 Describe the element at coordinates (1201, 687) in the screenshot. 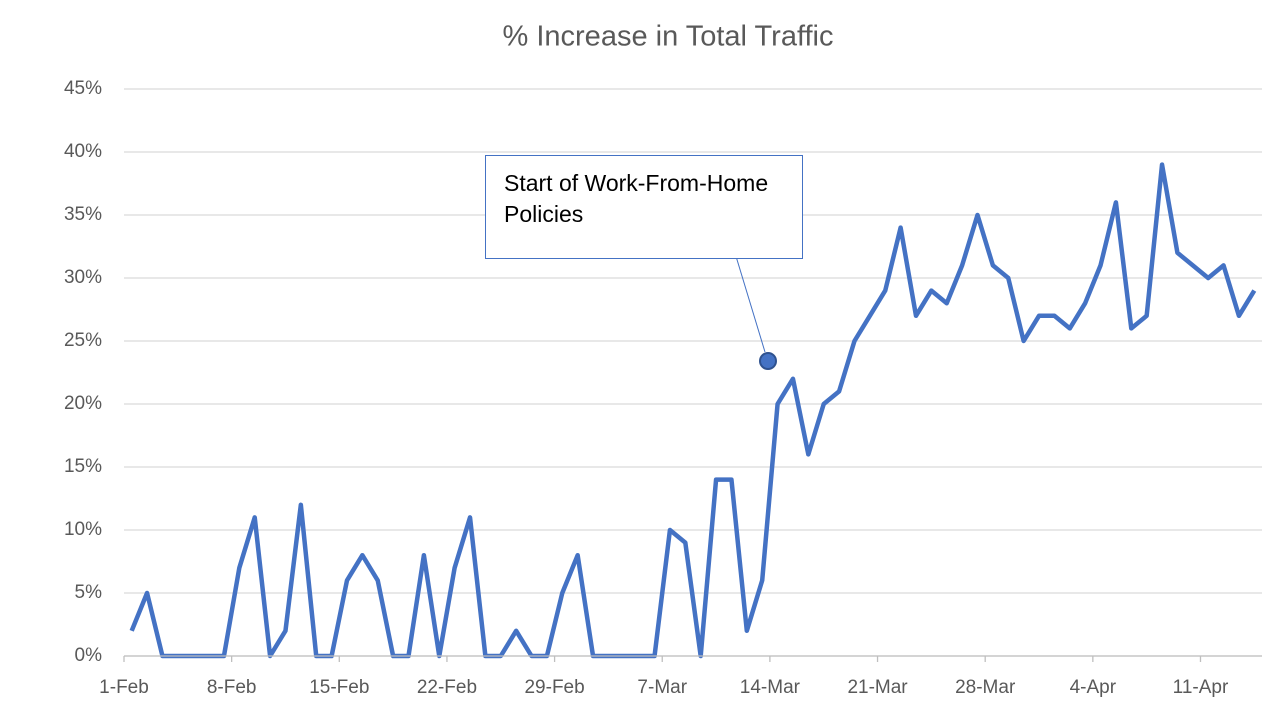

I see `x-tick-label: 11-Apr` at that location.